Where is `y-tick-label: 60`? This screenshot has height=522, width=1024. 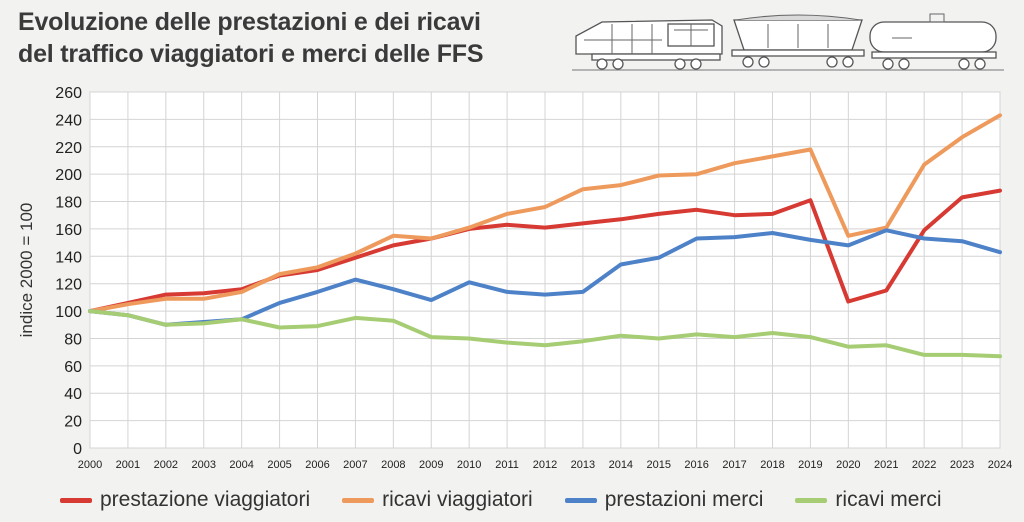 y-tick-label: 60 is located at coordinates (73, 367).